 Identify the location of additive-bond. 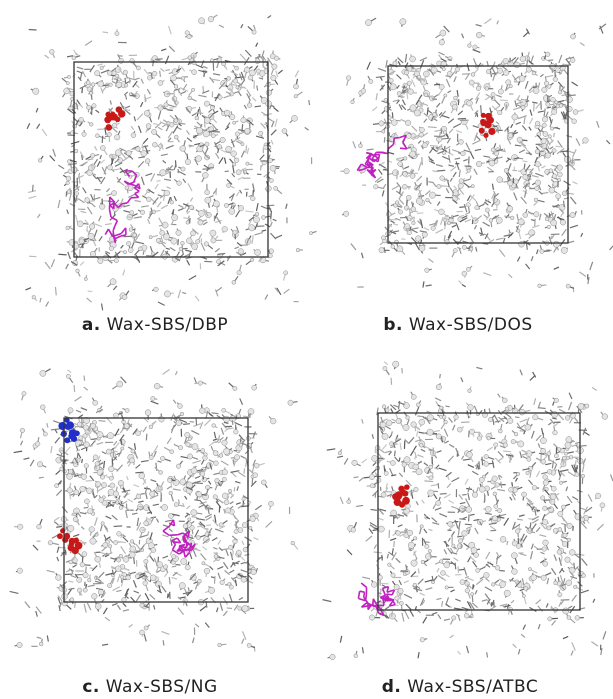
(366, 597).